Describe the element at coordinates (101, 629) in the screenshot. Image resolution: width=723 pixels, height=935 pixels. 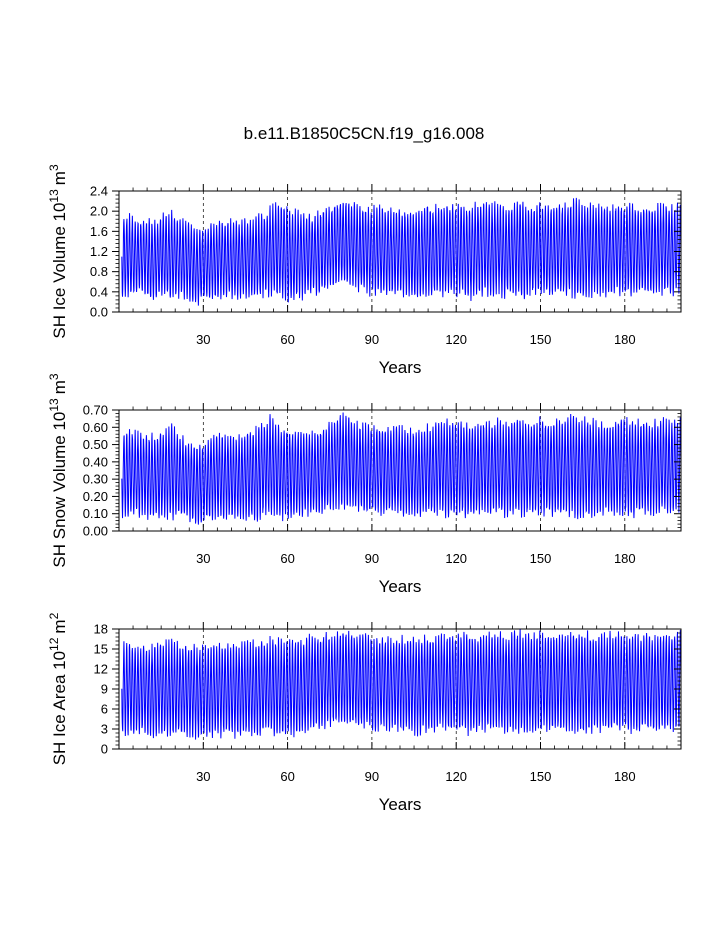
I see `y-tick-label: 18` at that location.